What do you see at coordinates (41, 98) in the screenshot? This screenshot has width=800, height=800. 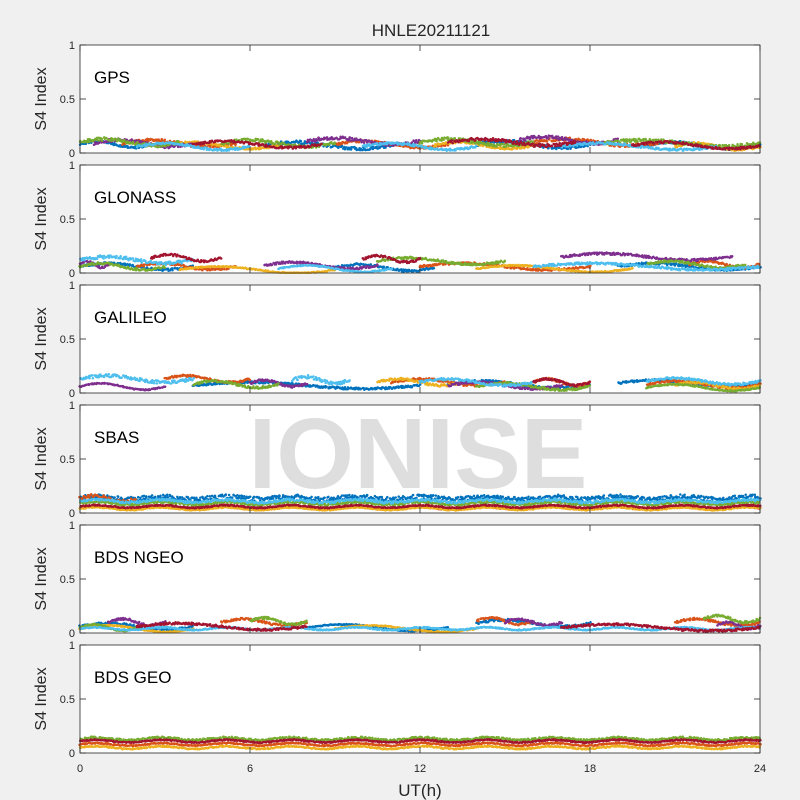 I see `y-axis-label: S4 Index` at bounding box center [41, 98].